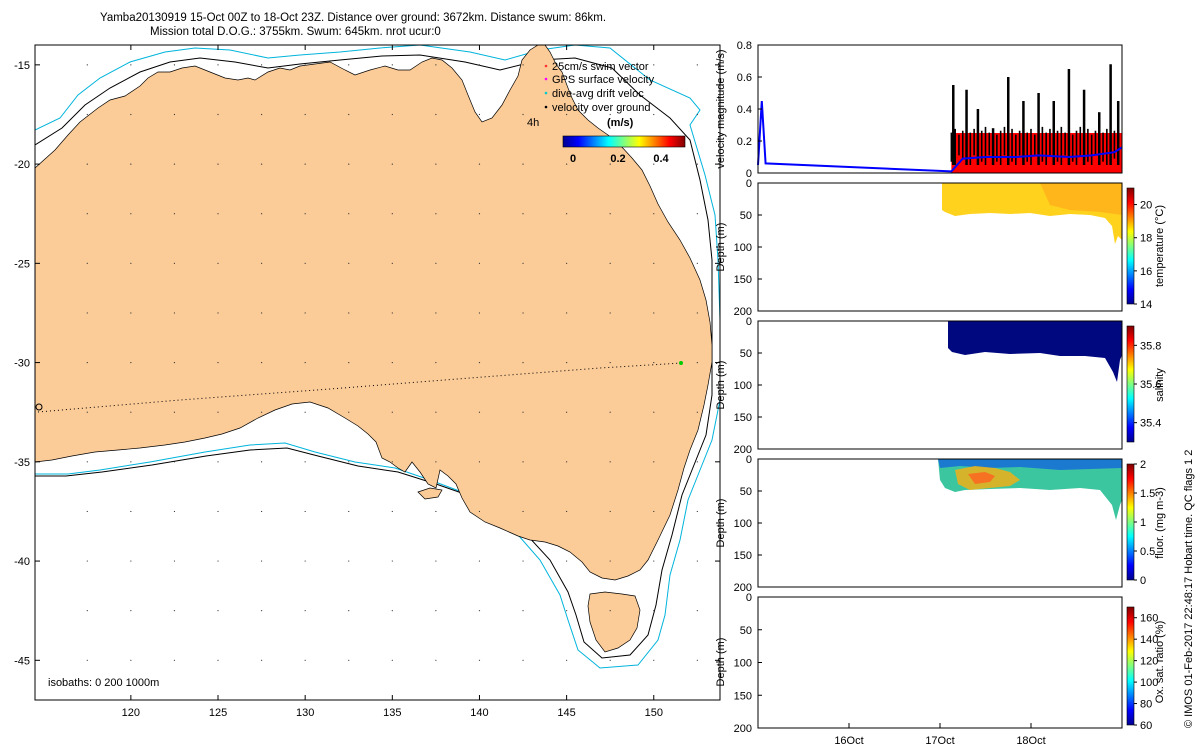 Image resolution: width=1200 pixels, height=750 pixels. I want to click on colorbar-tick-label: 16, so click(1146, 272).